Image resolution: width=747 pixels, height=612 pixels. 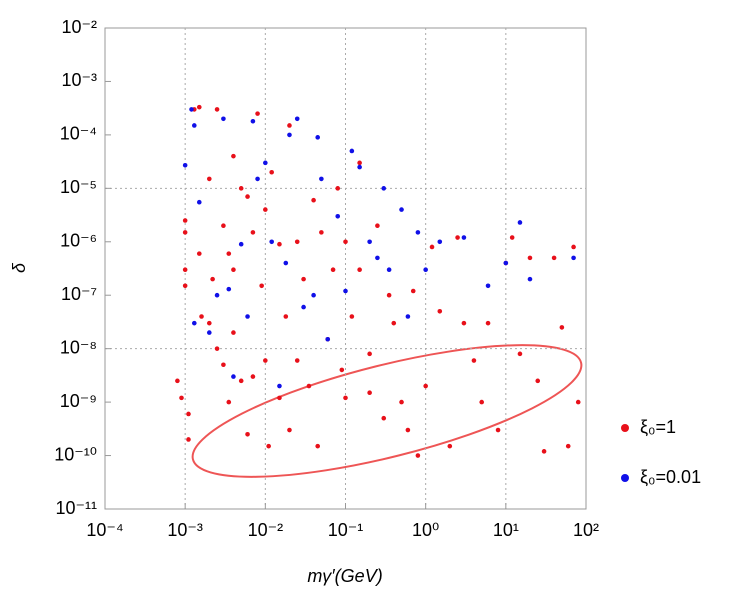 What do you see at coordinates (79, 27) in the screenshot?
I see `y-tick-label: 10⁻²` at bounding box center [79, 27].